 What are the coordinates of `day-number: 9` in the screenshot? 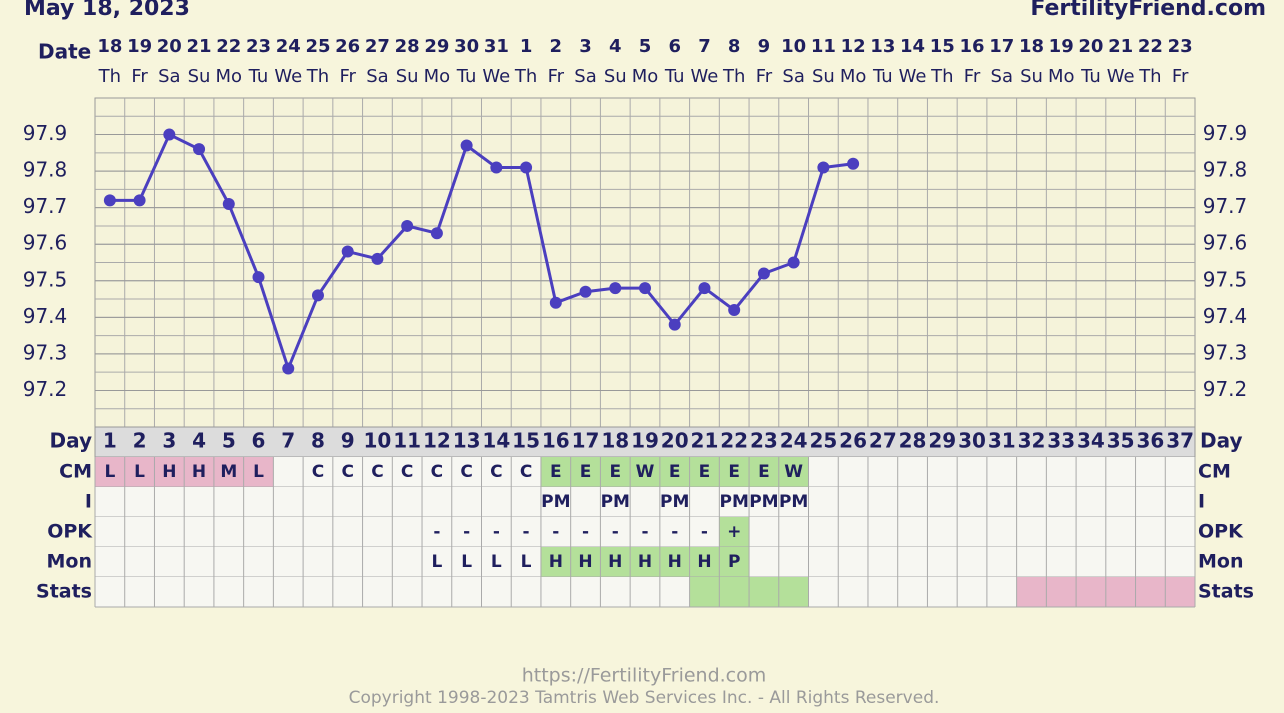 It's located at (348, 441).